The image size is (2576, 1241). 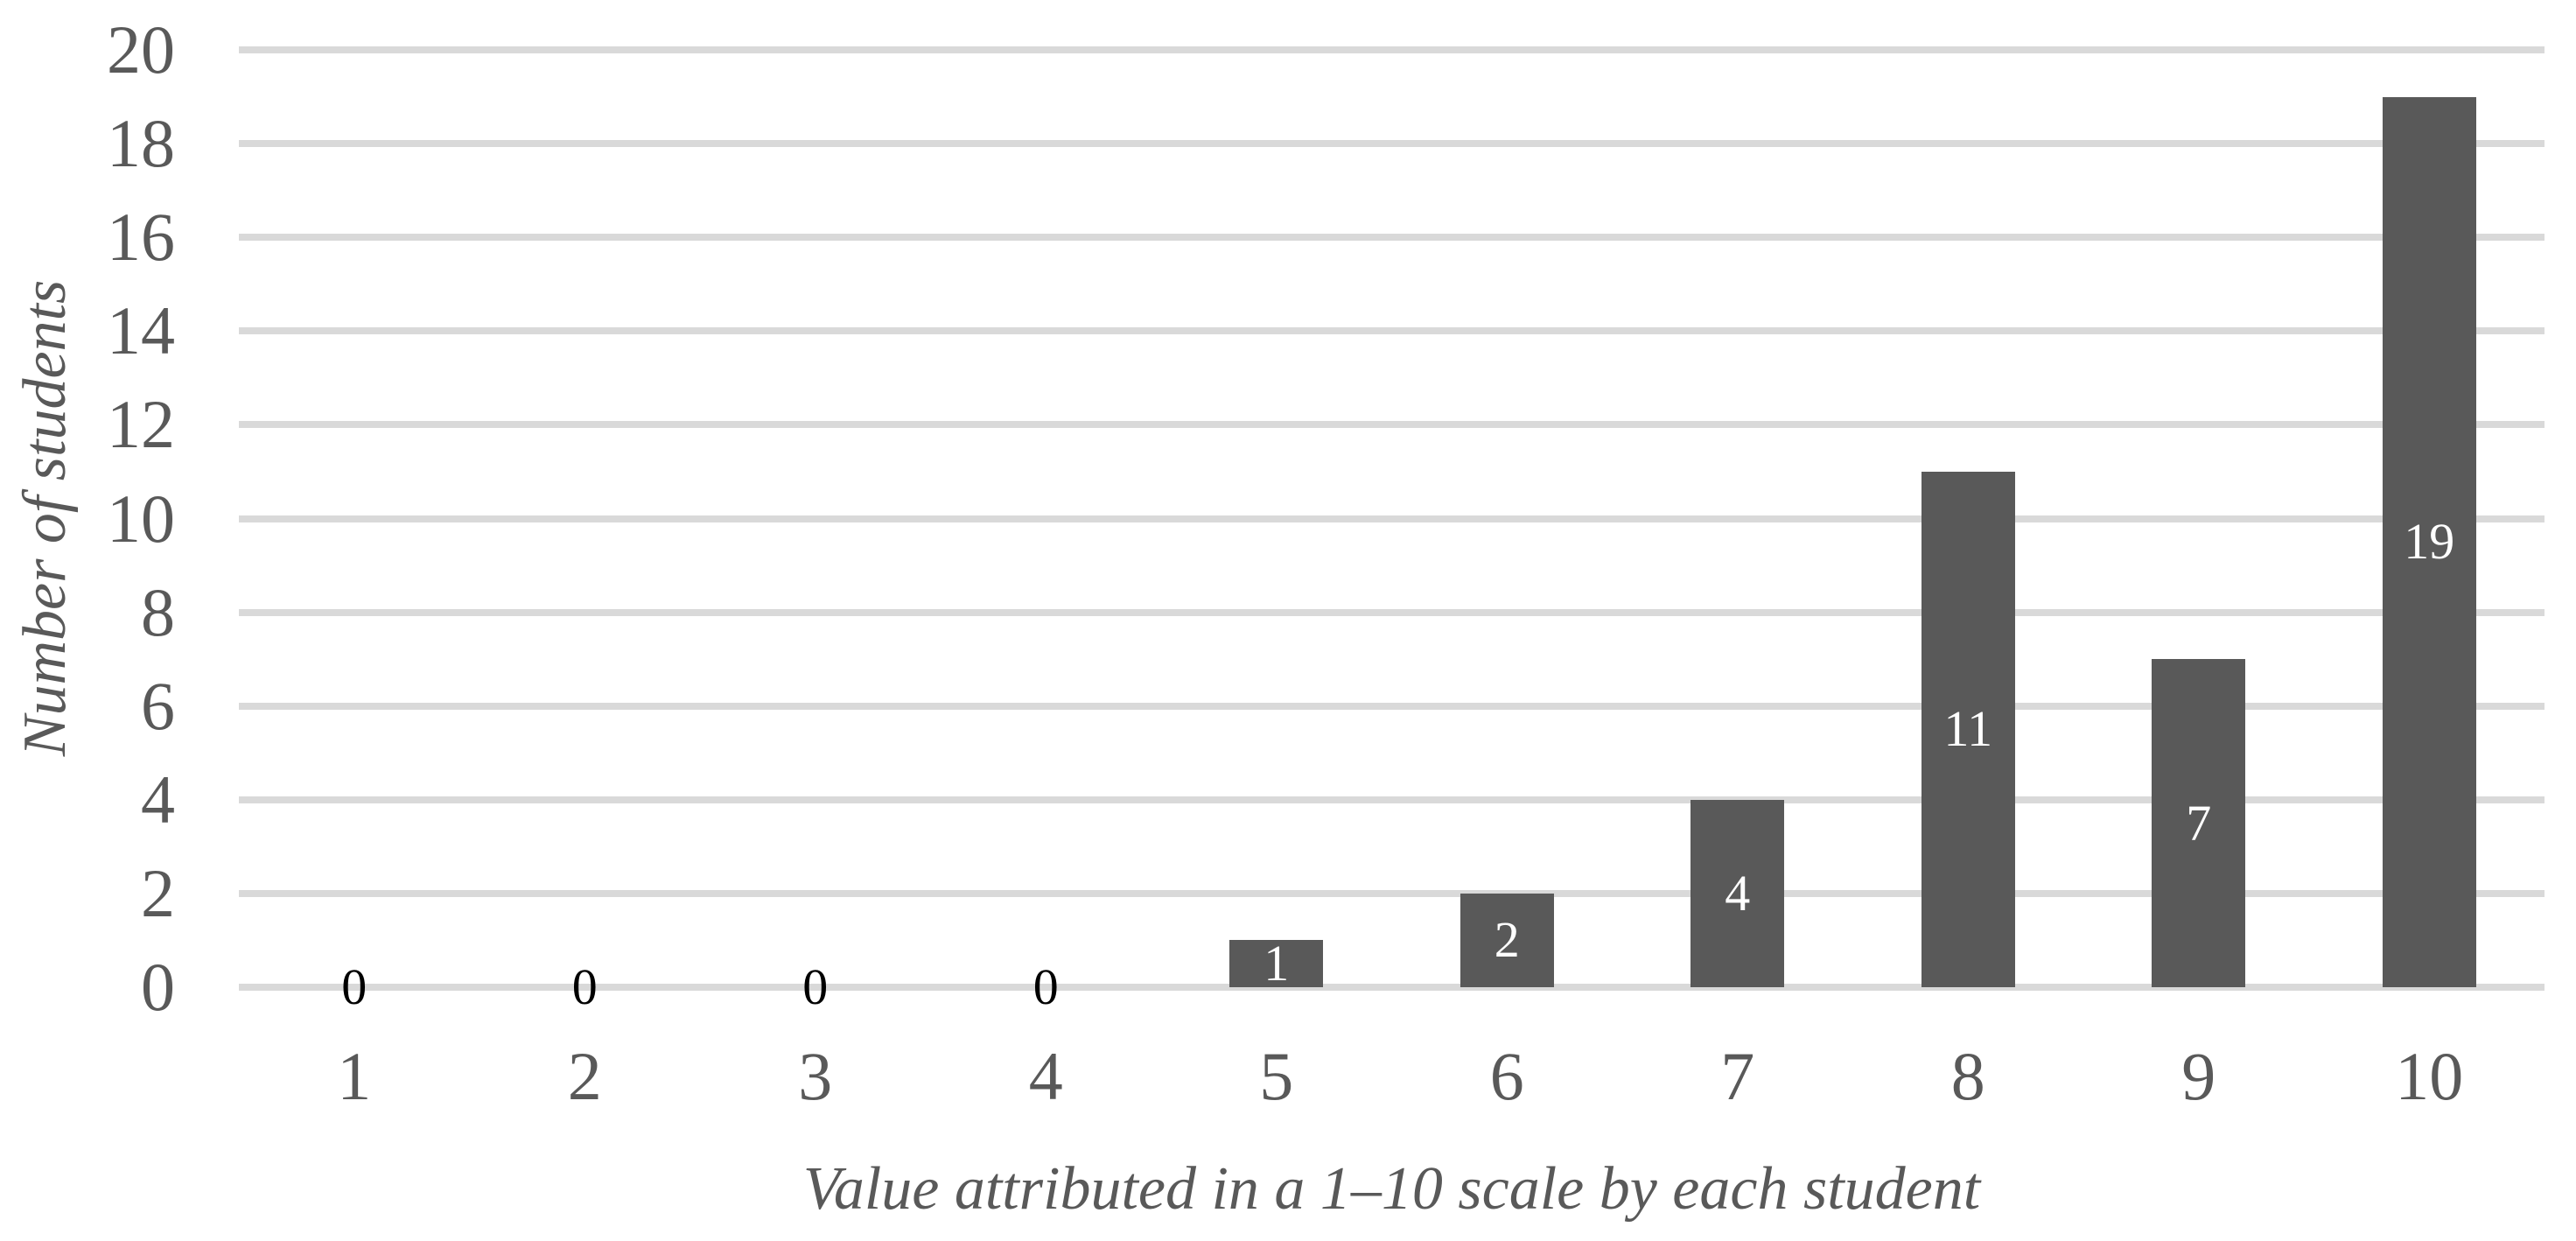 I want to click on data-label-category-6: 2, so click(x=1507, y=940).